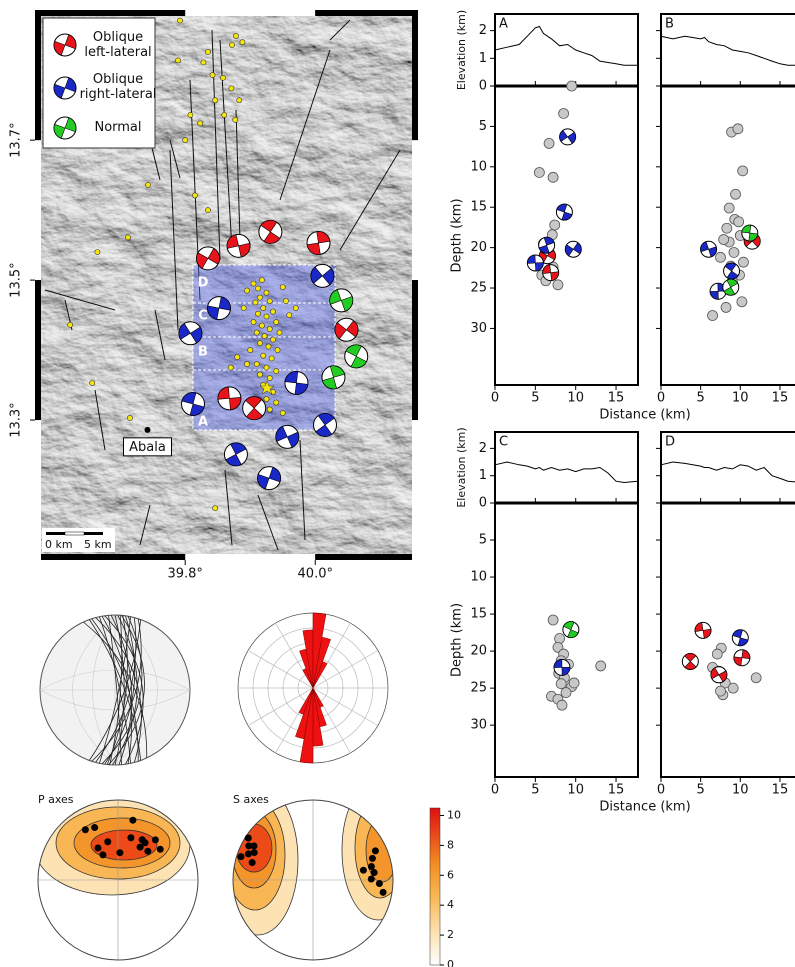  What do you see at coordinates (59, 544) in the screenshot?
I see `scale-label: 0 km` at bounding box center [59, 544].